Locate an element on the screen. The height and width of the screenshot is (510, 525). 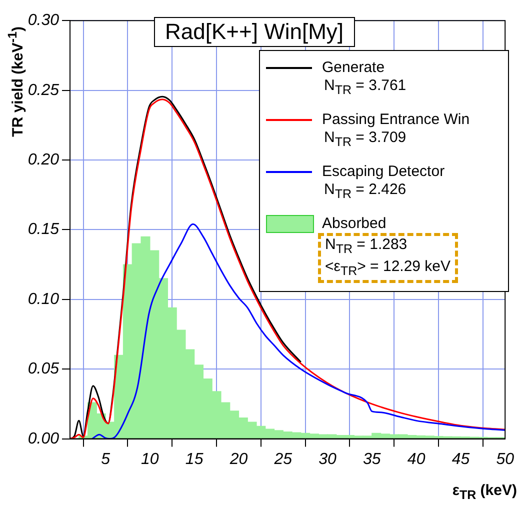
annotation: N$_{TR}$ = 3.709 is located at coordinates (365, 140).